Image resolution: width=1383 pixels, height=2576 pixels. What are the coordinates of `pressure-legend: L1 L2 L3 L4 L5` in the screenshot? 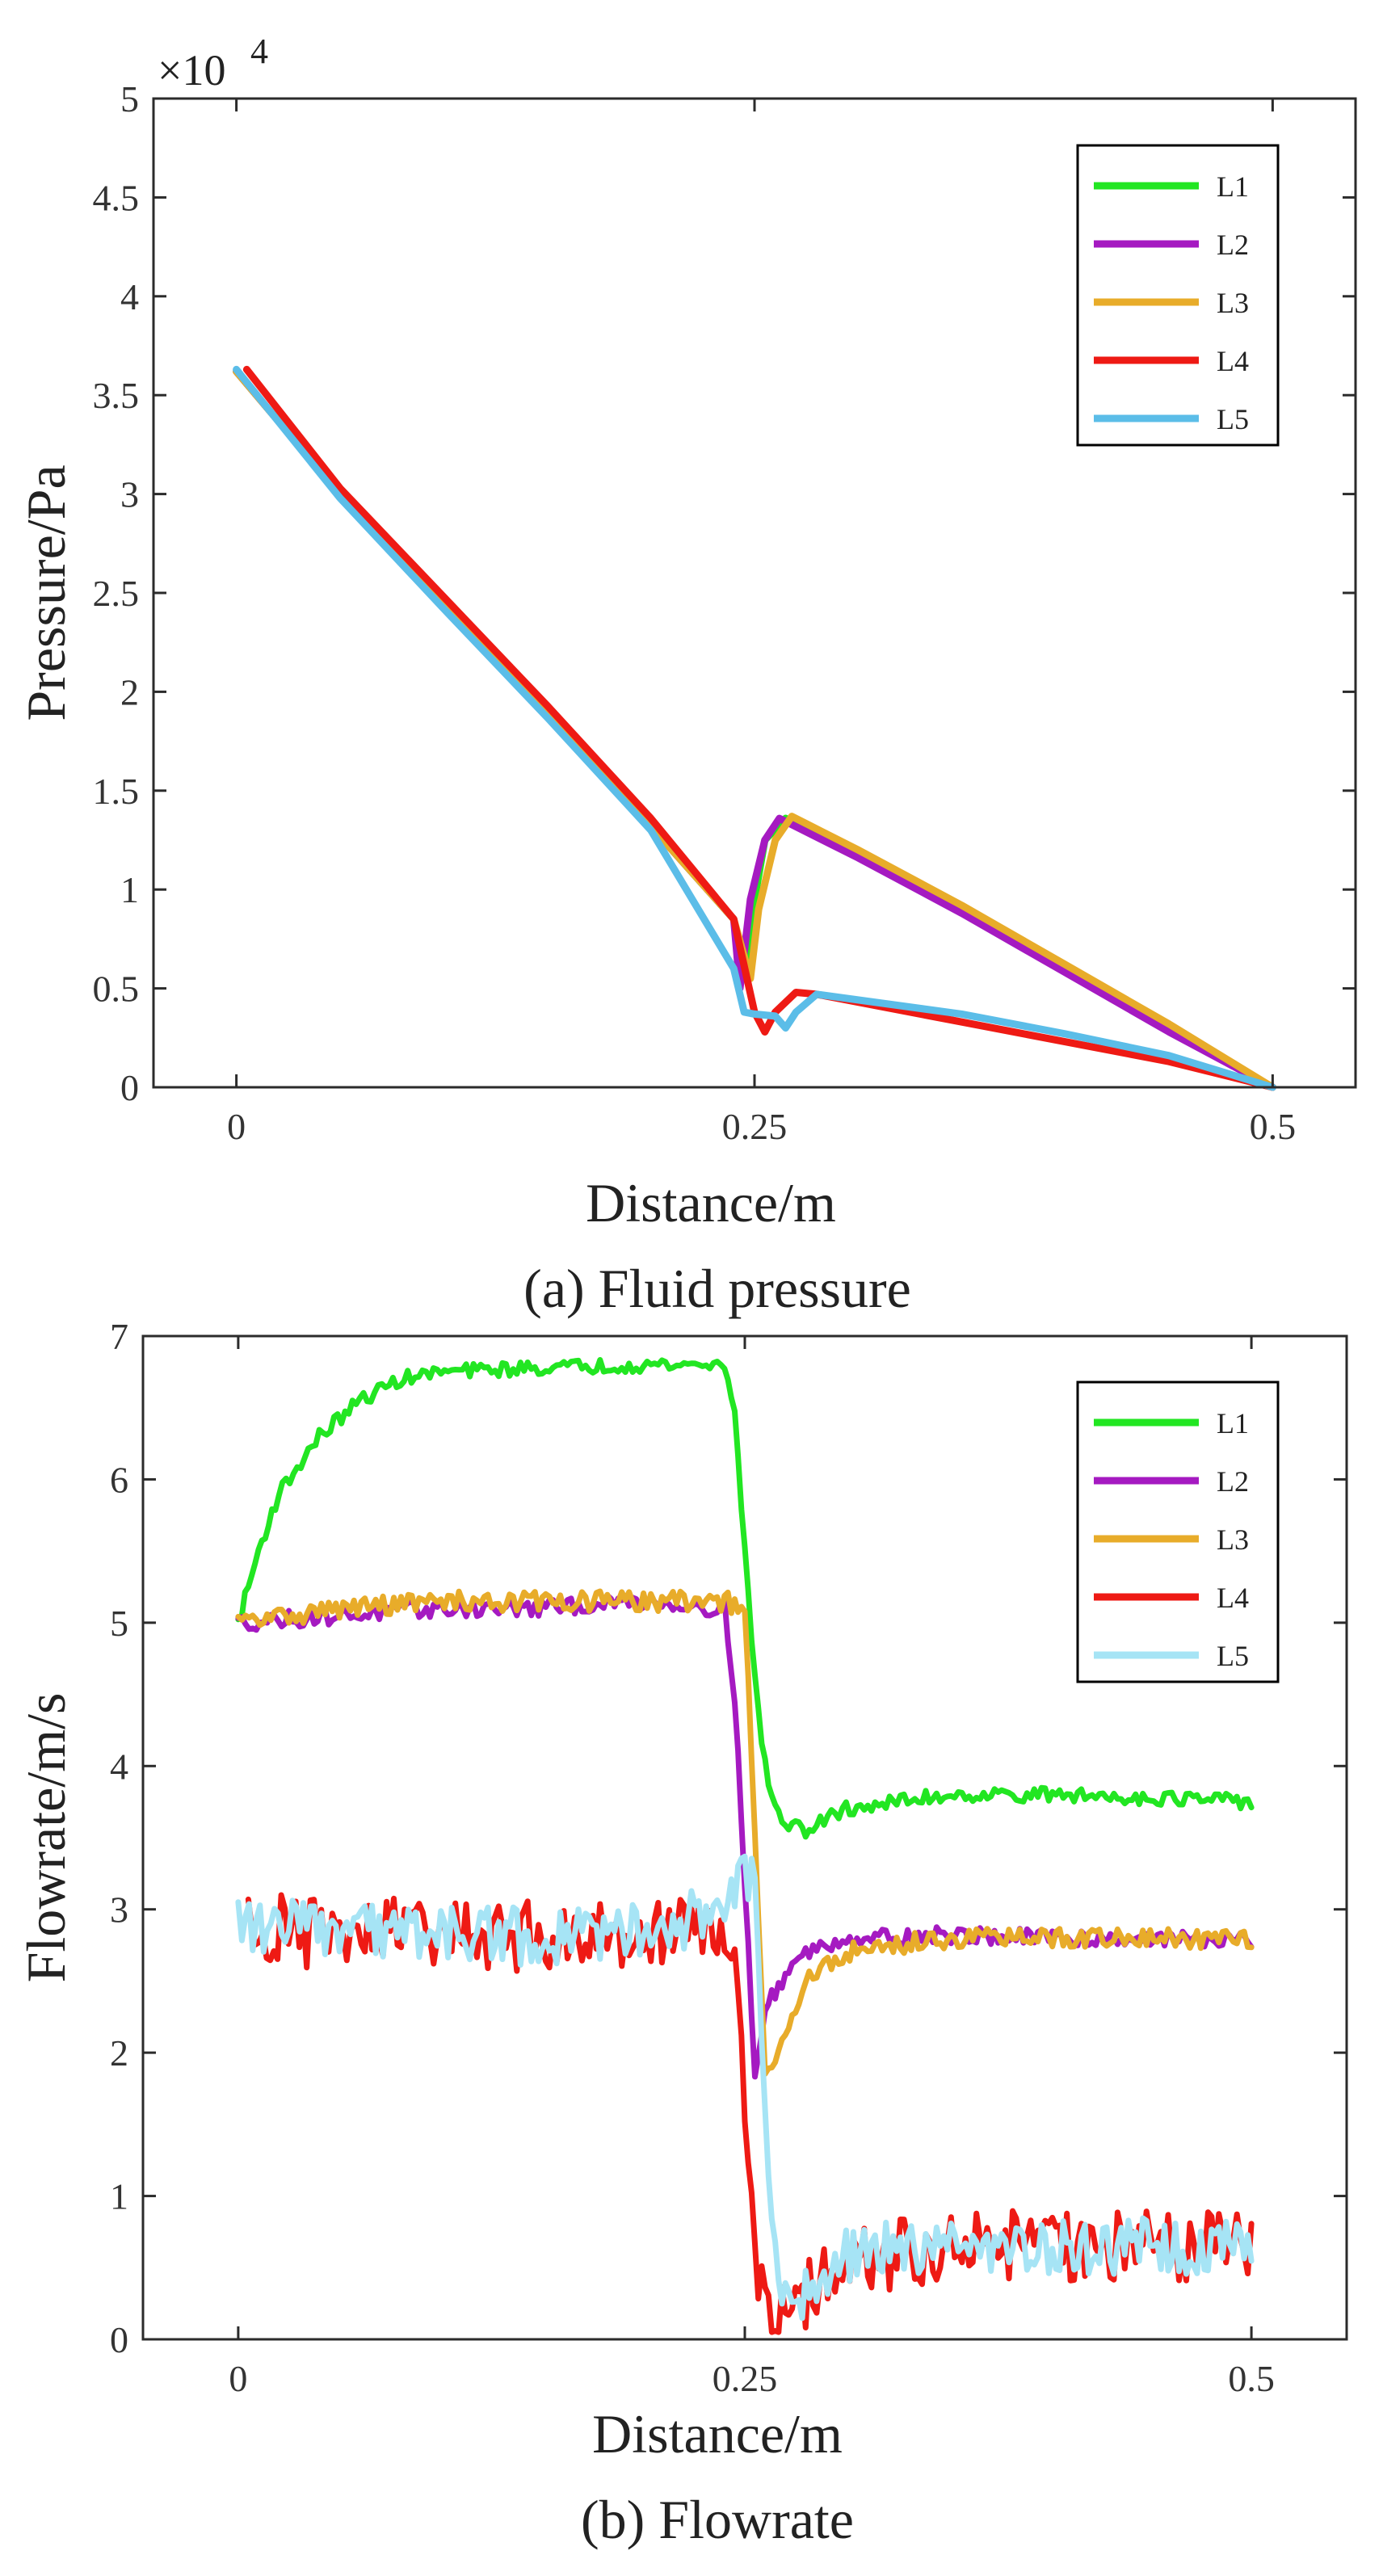 It's located at (1178, 296).